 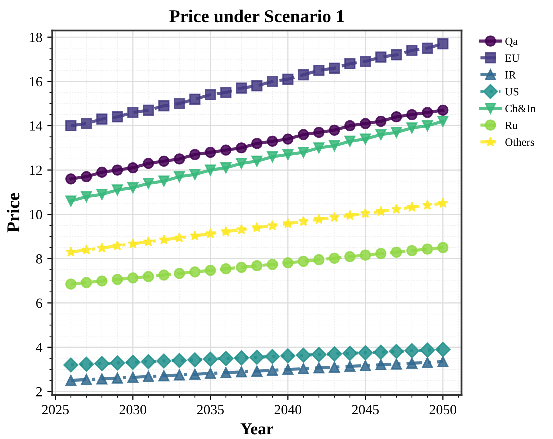 What do you see at coordinates (39, 259) in the screenshot?
I see `y-tick-label: 8` at bounding box center [39, 259].